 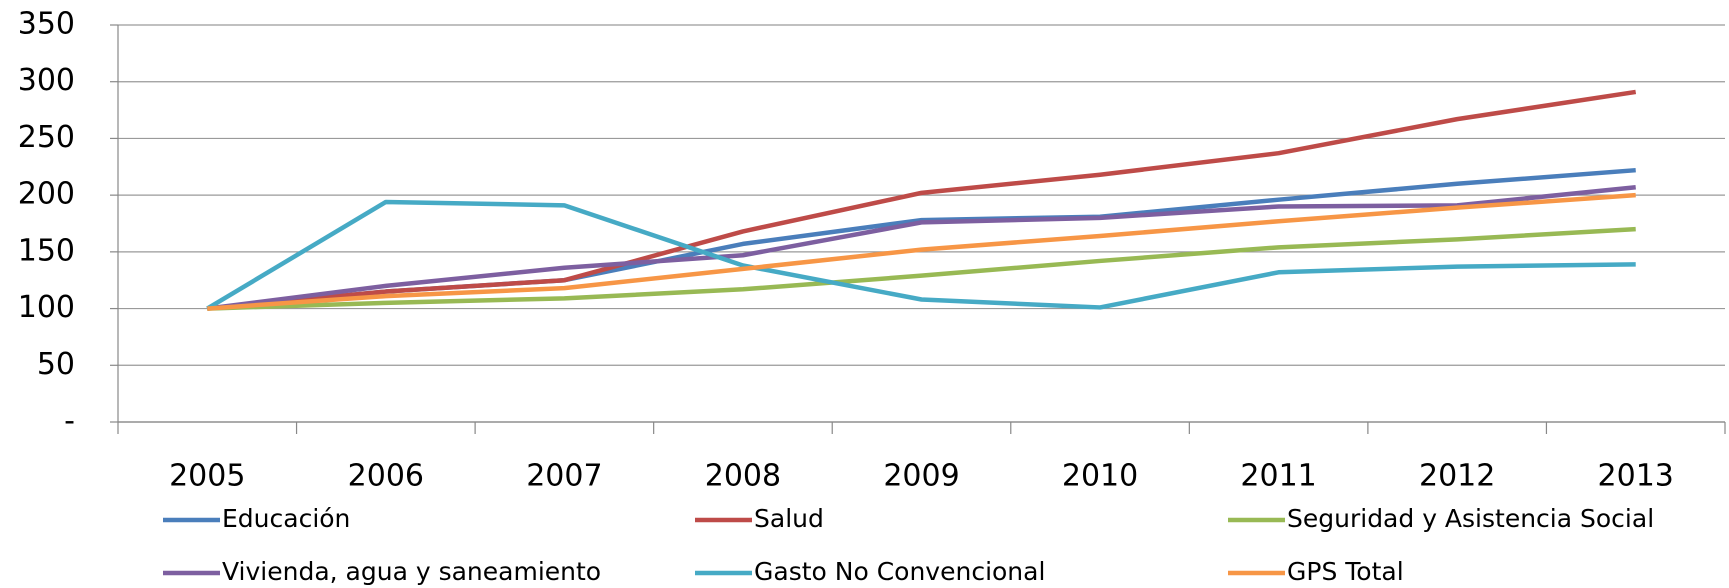 What do you see at coordinates (1278, 476) in the screenshot?
I see `x-tick-label: 2011` at bounding box center [1278, 476].